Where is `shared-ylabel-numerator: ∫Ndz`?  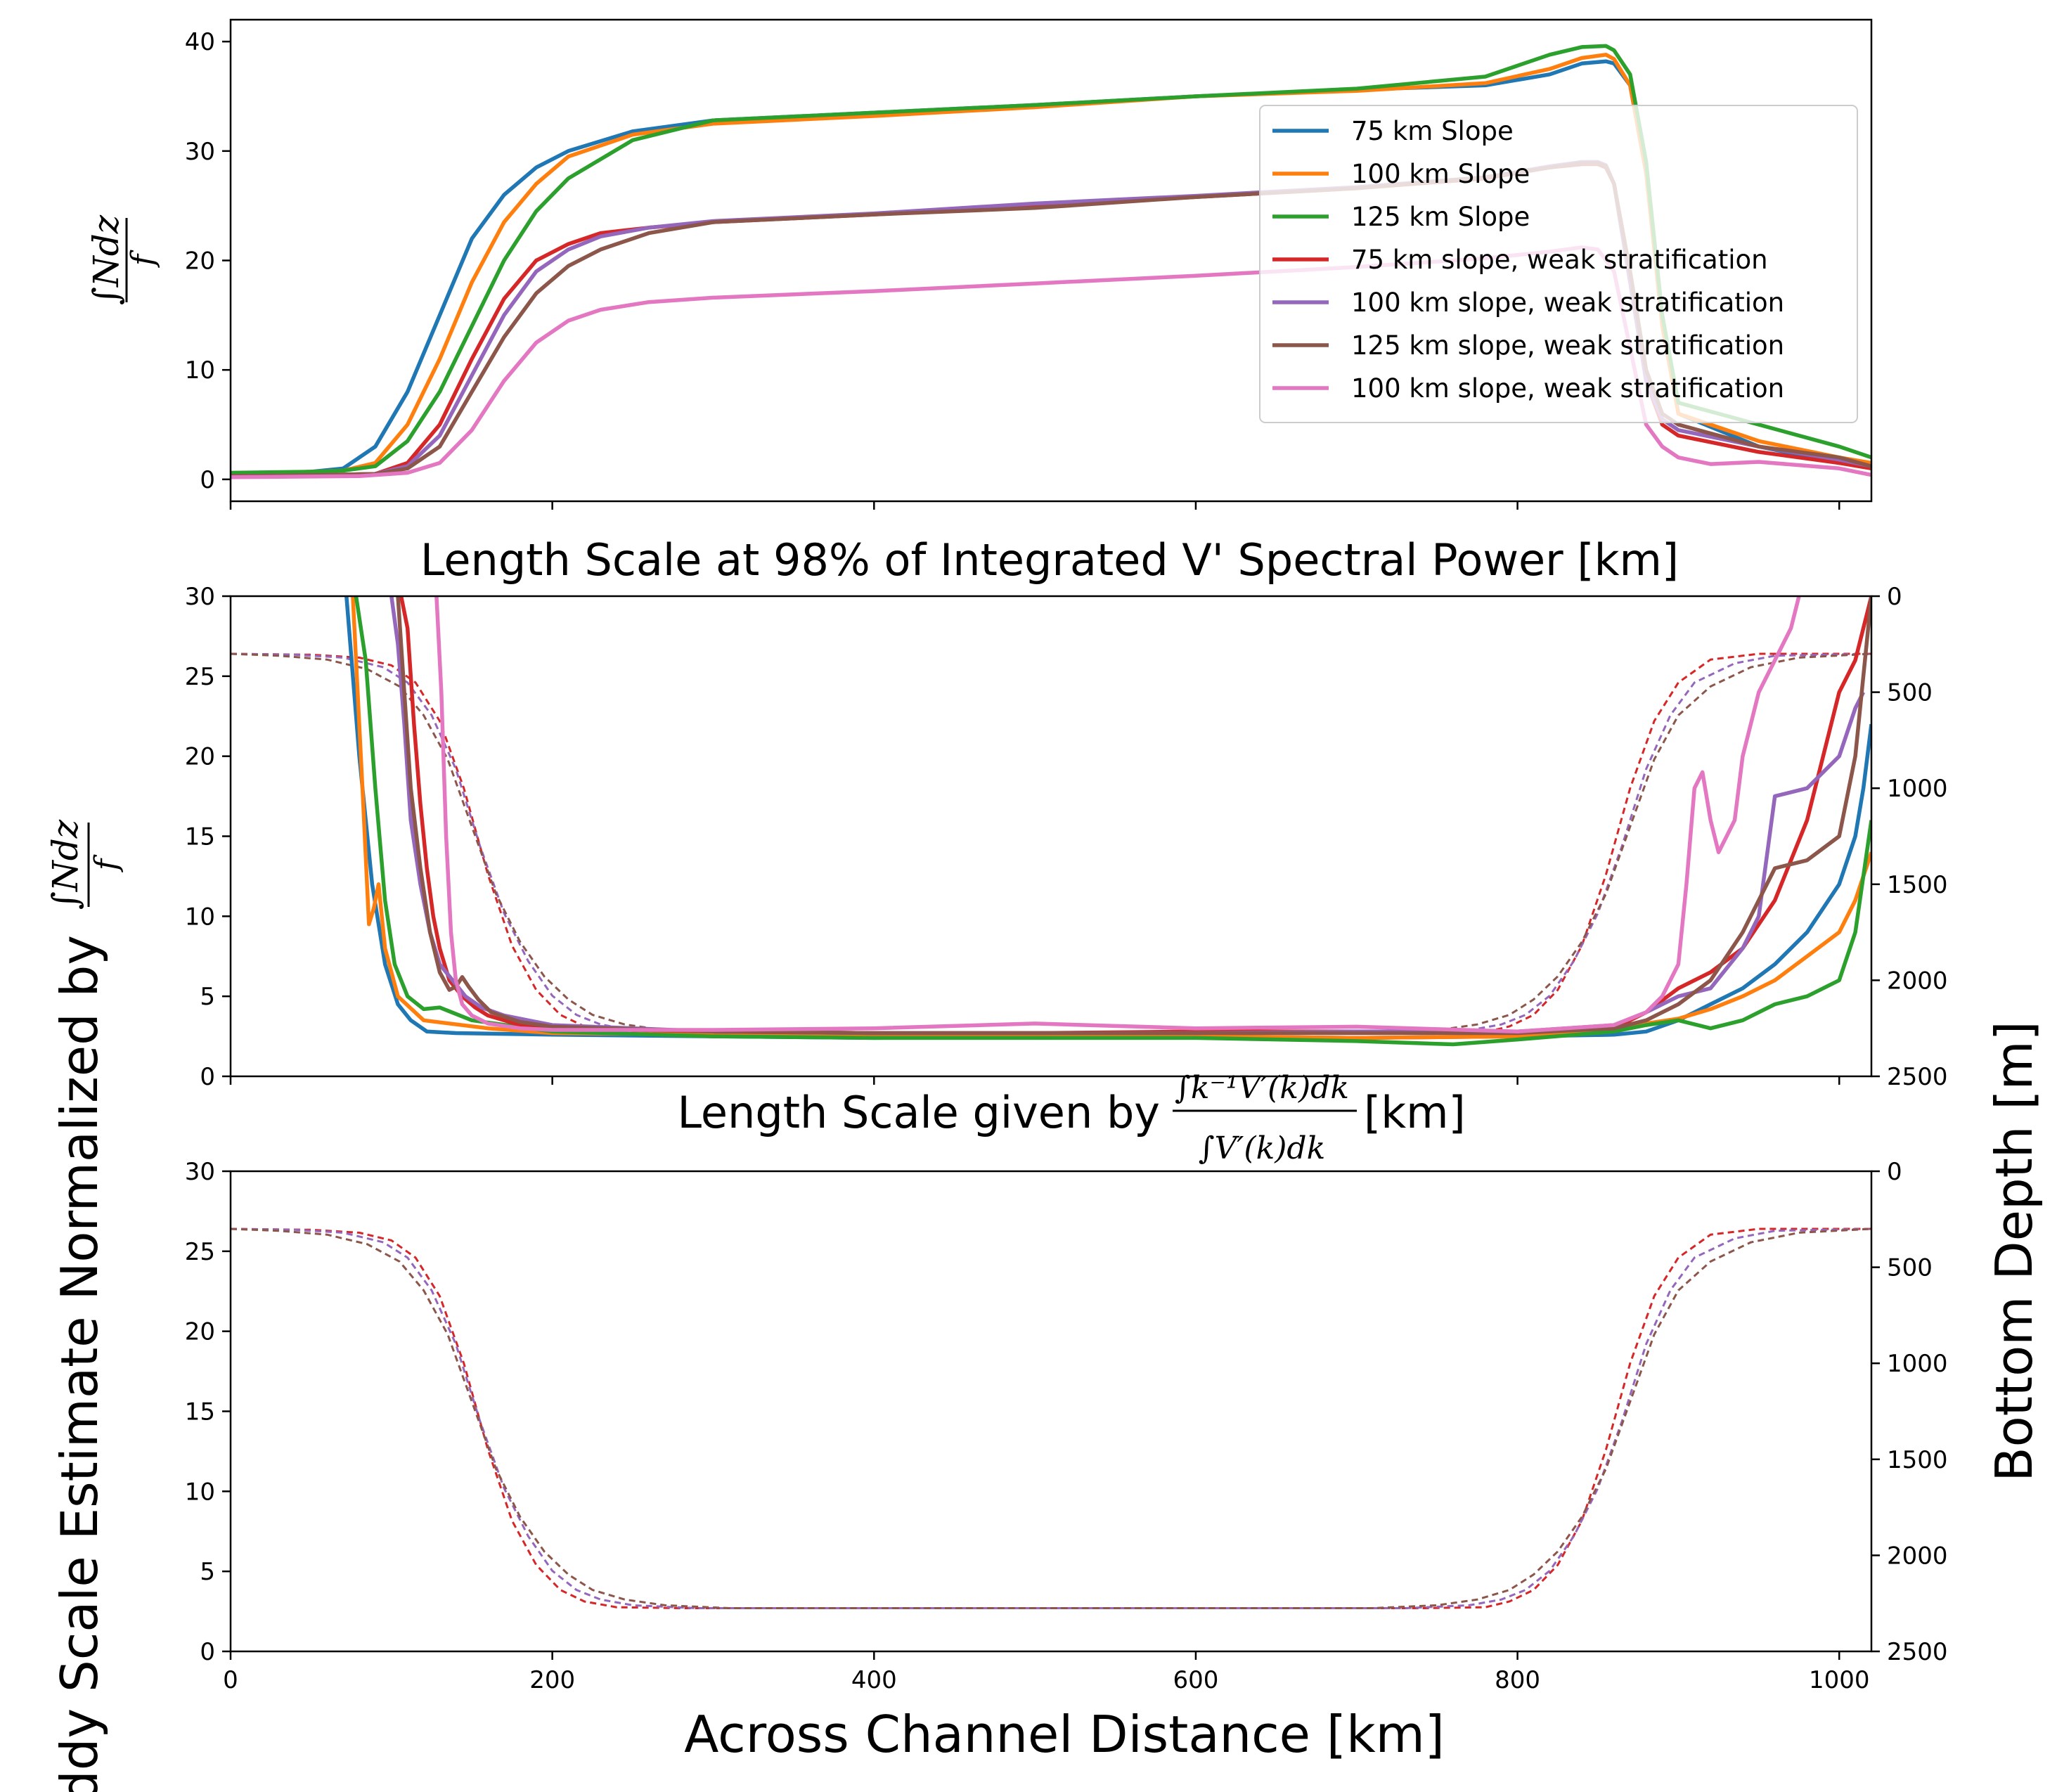
shared-ylabel-numerator: ∫Ndz is located at coordinates (65, 864).